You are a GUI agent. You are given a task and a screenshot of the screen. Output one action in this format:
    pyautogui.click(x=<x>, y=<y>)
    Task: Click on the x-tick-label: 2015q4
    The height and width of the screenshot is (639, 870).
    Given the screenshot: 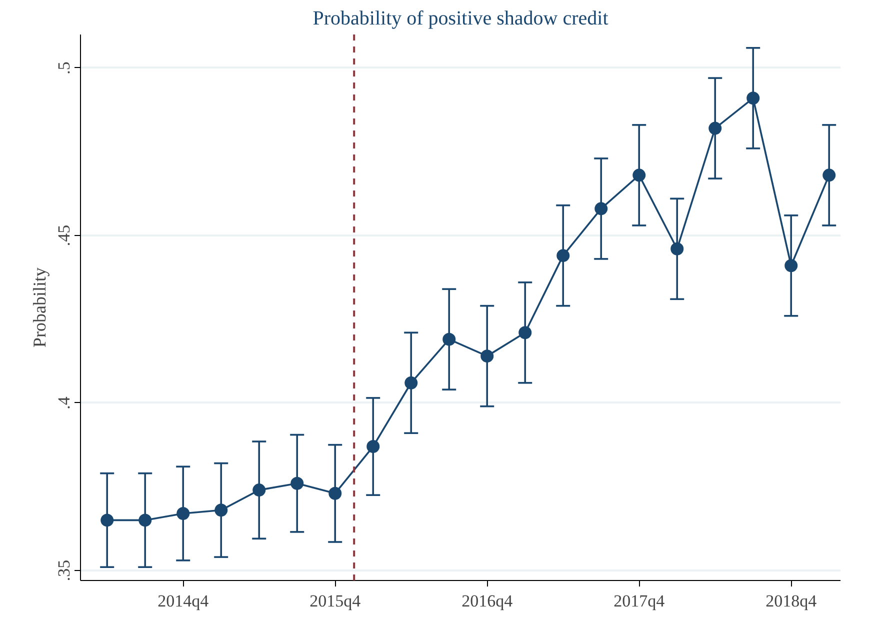 What is the action you would take?
    pyautogui.click(x=336, y=601)
    